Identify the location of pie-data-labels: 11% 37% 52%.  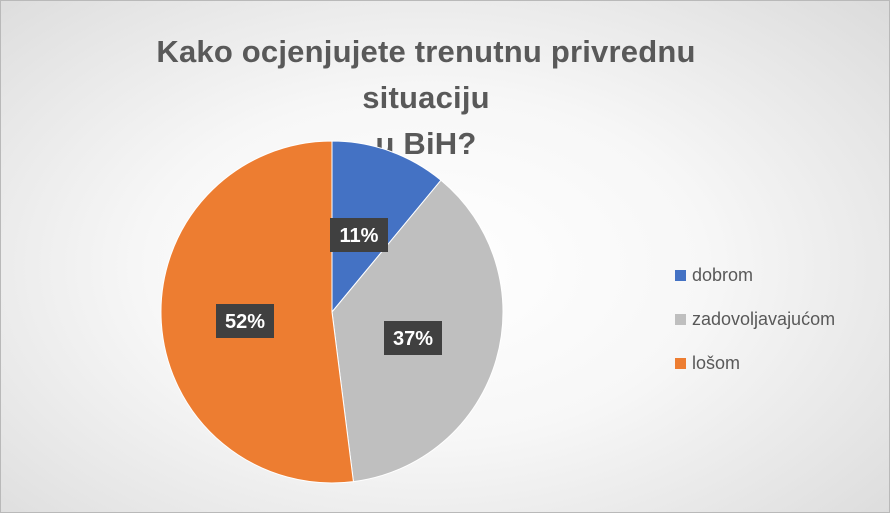
(329, 286).